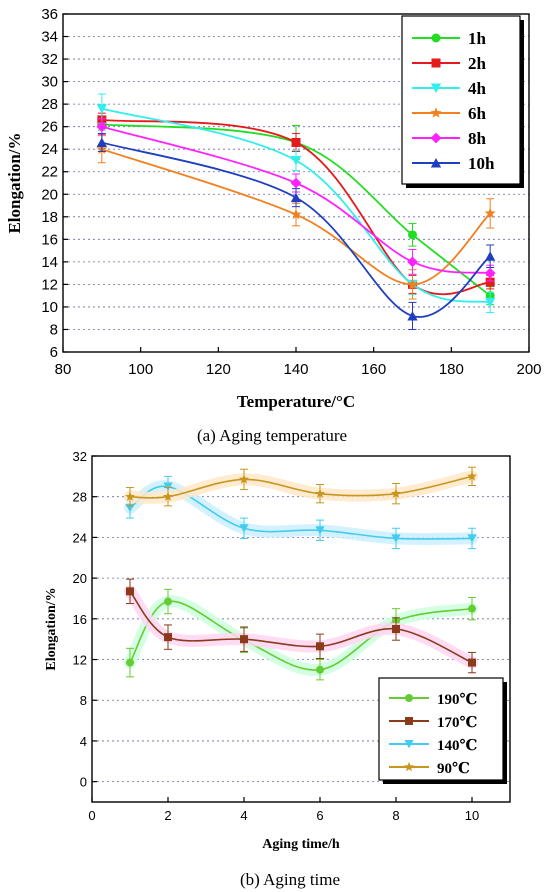 Image resolution: width=550 pixels, height=892 pixels. Describe the element at coordinates (433, 746) in the screenshot. I see `chart-b-legend-item: 140℃` at that location.